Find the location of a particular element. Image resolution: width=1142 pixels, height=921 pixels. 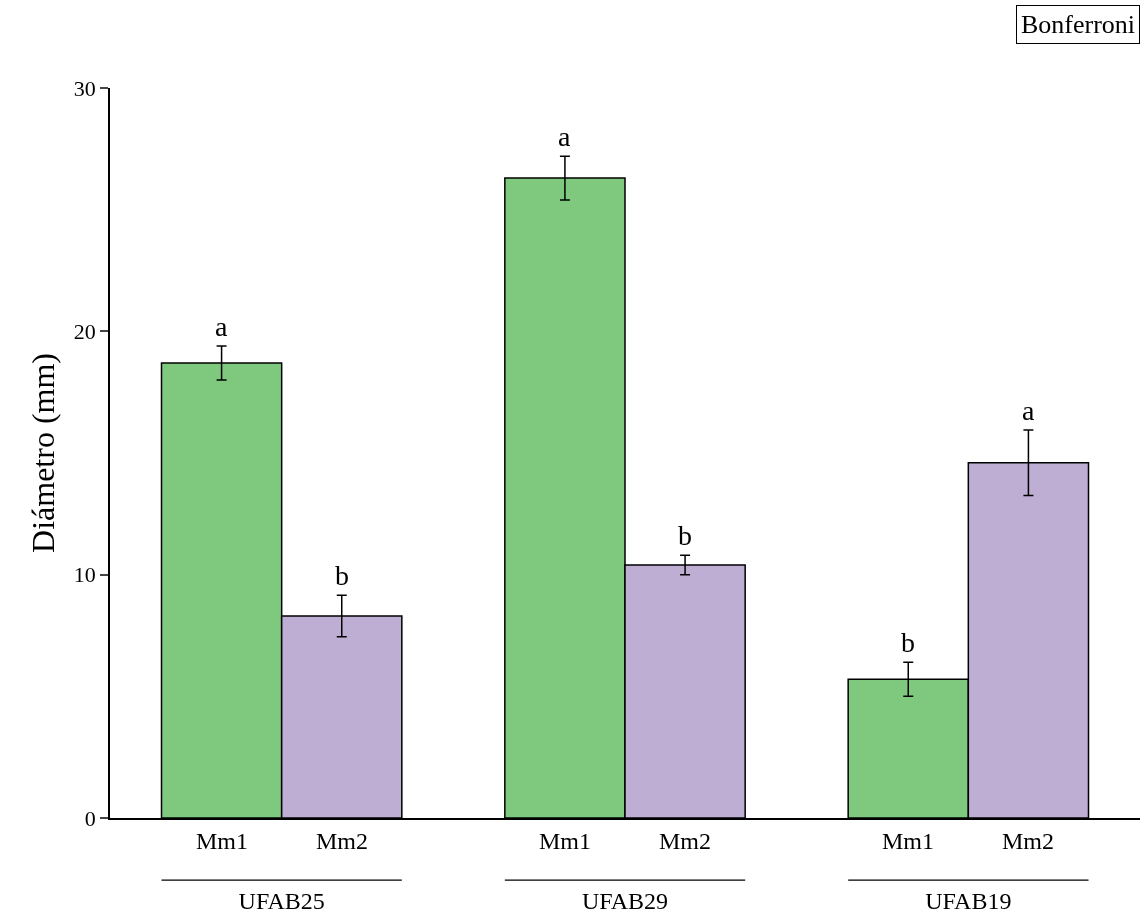

y-axis-title: Diámetro (mm) is located at coordinates (42, 453).